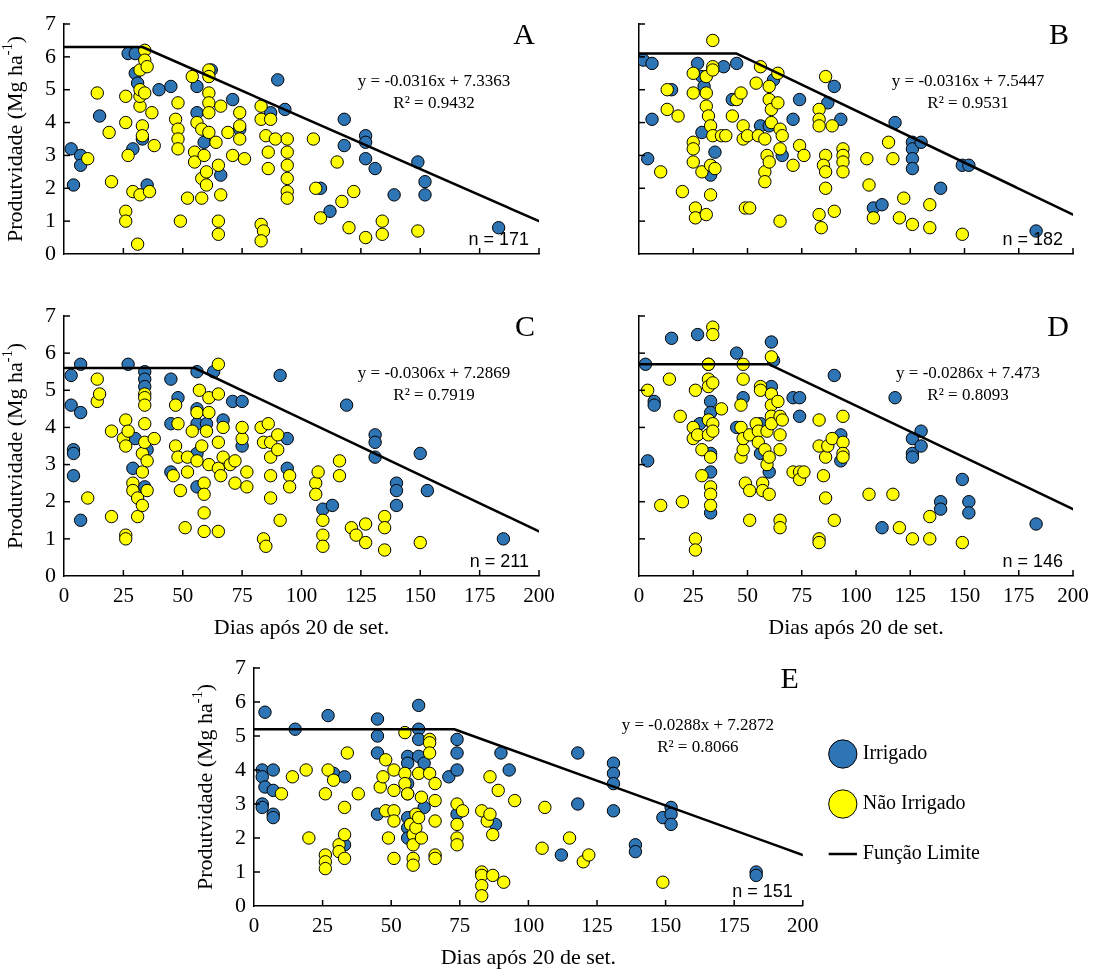 Image resolution: width=1099 pixels, height=975 pixels. I want to click on annotation: n = 211, so click(499, 560).